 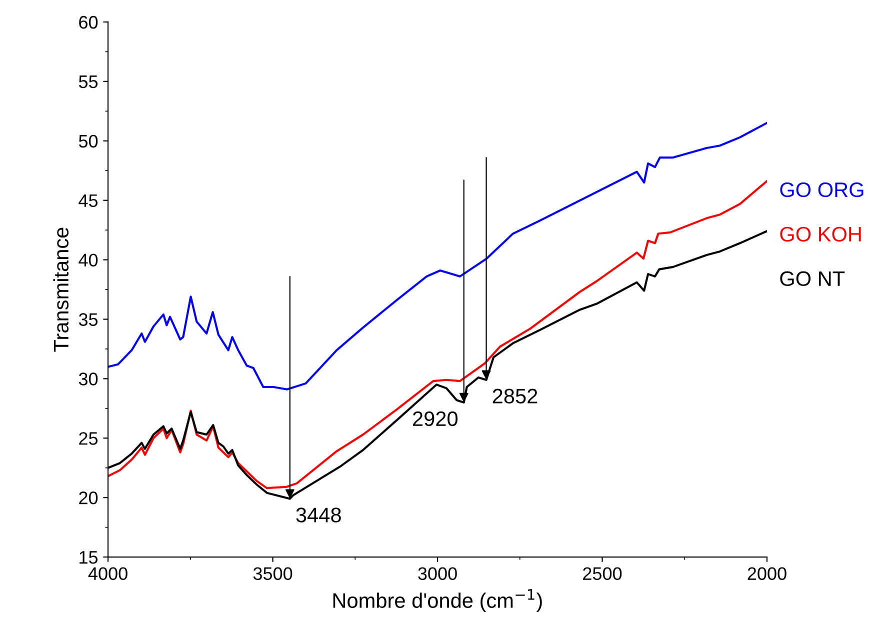 What do you see at coordinates (767, 573) in the screenshot?
I see `x-tick-label: 2000` at bounding box center [767, 573].